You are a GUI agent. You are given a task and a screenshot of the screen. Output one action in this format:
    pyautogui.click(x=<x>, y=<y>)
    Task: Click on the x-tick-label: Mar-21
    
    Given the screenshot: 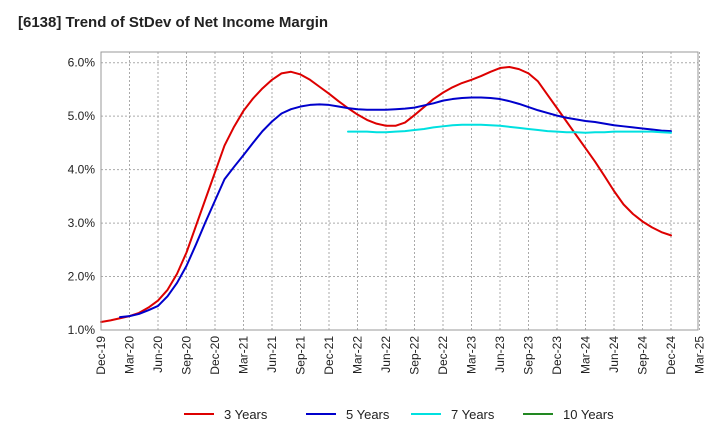 What is the action you would take?
    pyautogui.click(x=244, y=355)
    